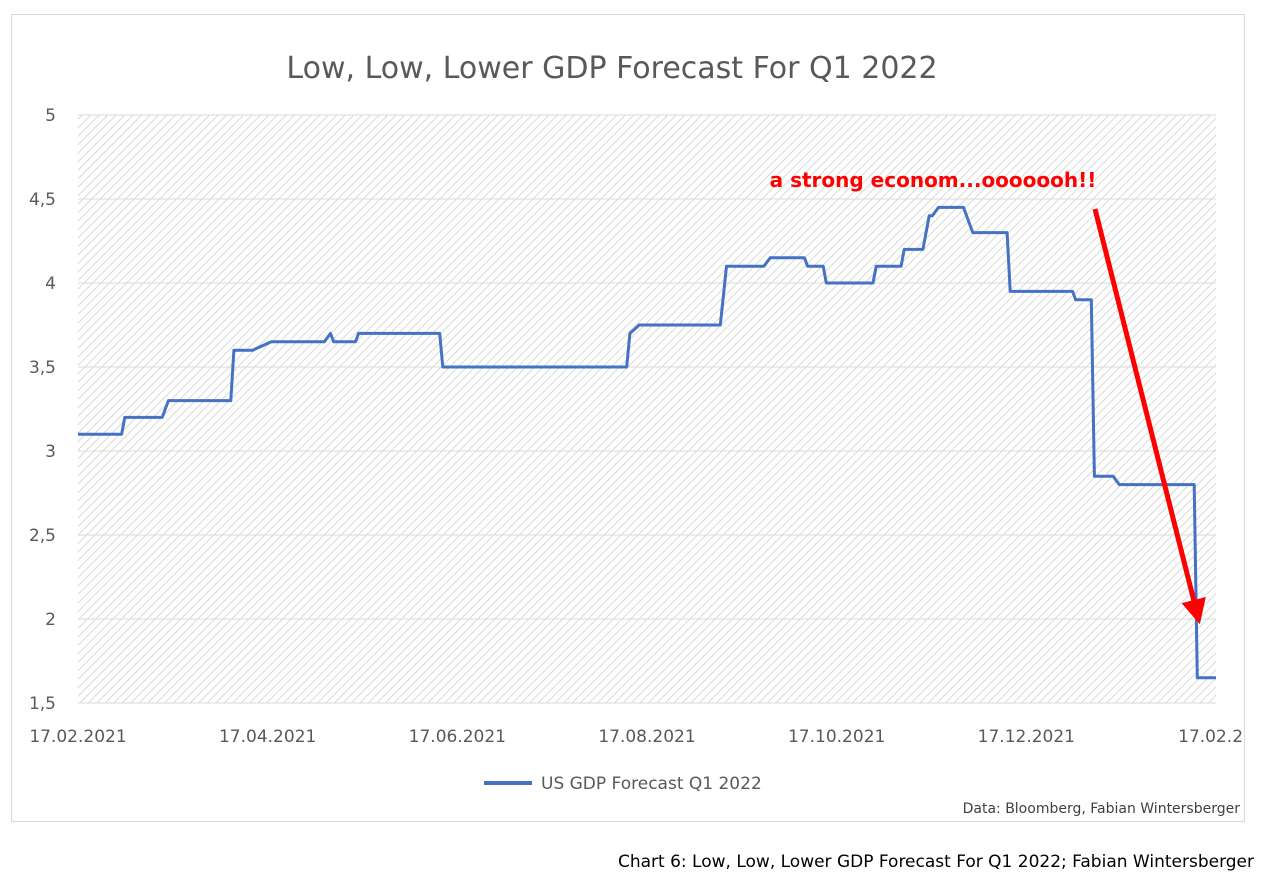  Describe the element at coordinates (611, 68) in the screenshot. I see `chart-title: Low, Low, Lower GDP Forecast For Q1 2022` at that location.